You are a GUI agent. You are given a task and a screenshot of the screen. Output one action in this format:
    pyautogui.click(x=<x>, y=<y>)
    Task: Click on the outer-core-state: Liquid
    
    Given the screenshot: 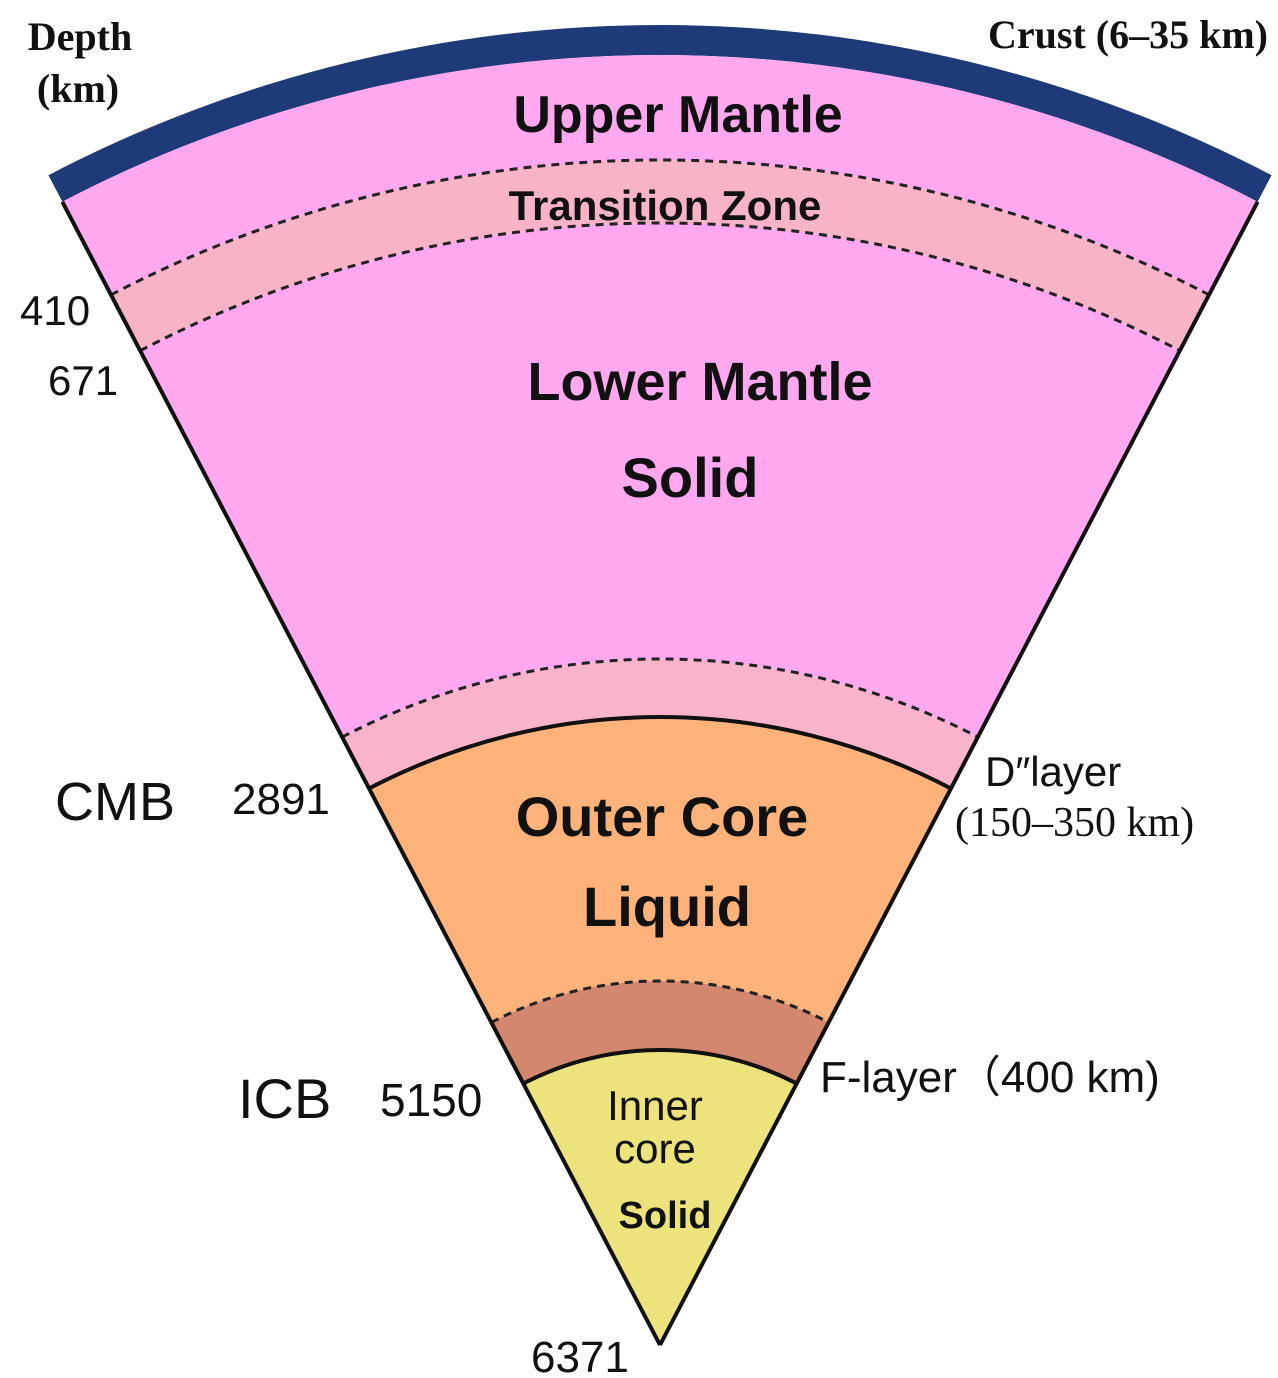 What is the action you would take?
    pyautogui.click(x=667, y=906)
    